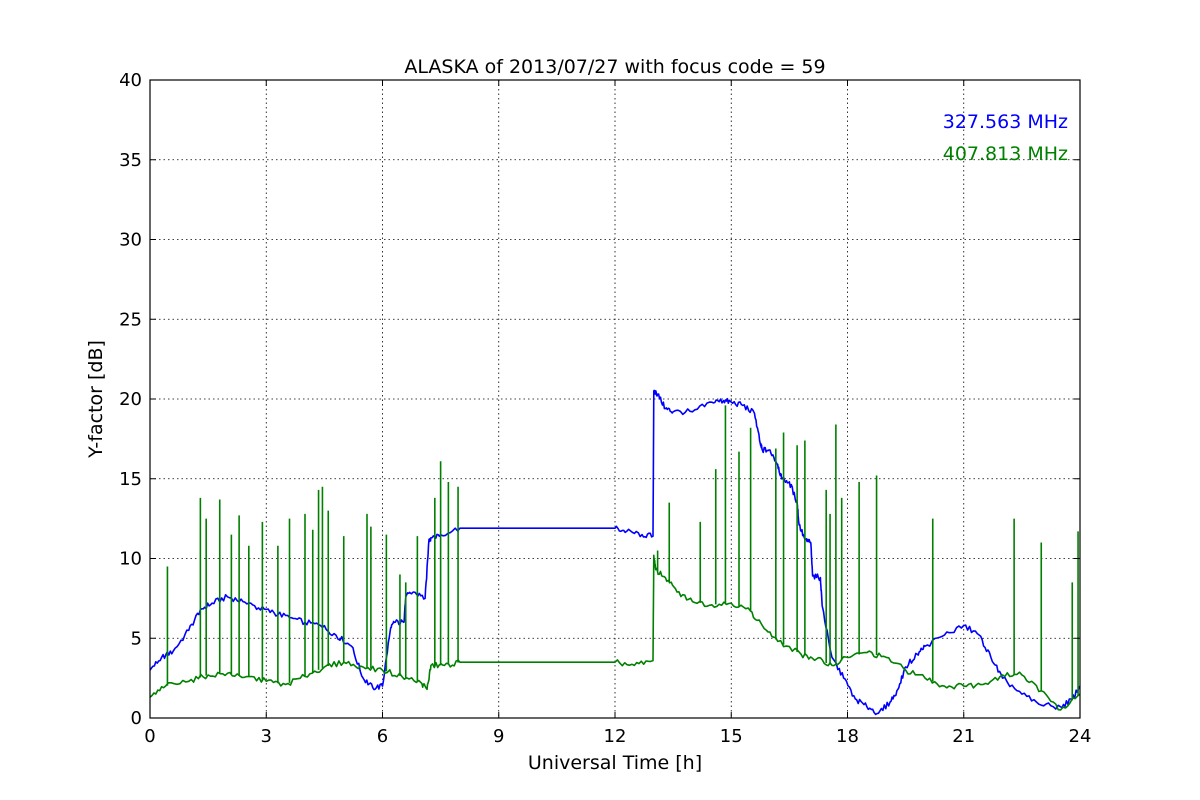 The width and height of the screenshot is (1200, 800). Describe the element at coordinates (96, 399) in the screenshot. I see `y-axis-label: Y-factor [dB]` at that location.